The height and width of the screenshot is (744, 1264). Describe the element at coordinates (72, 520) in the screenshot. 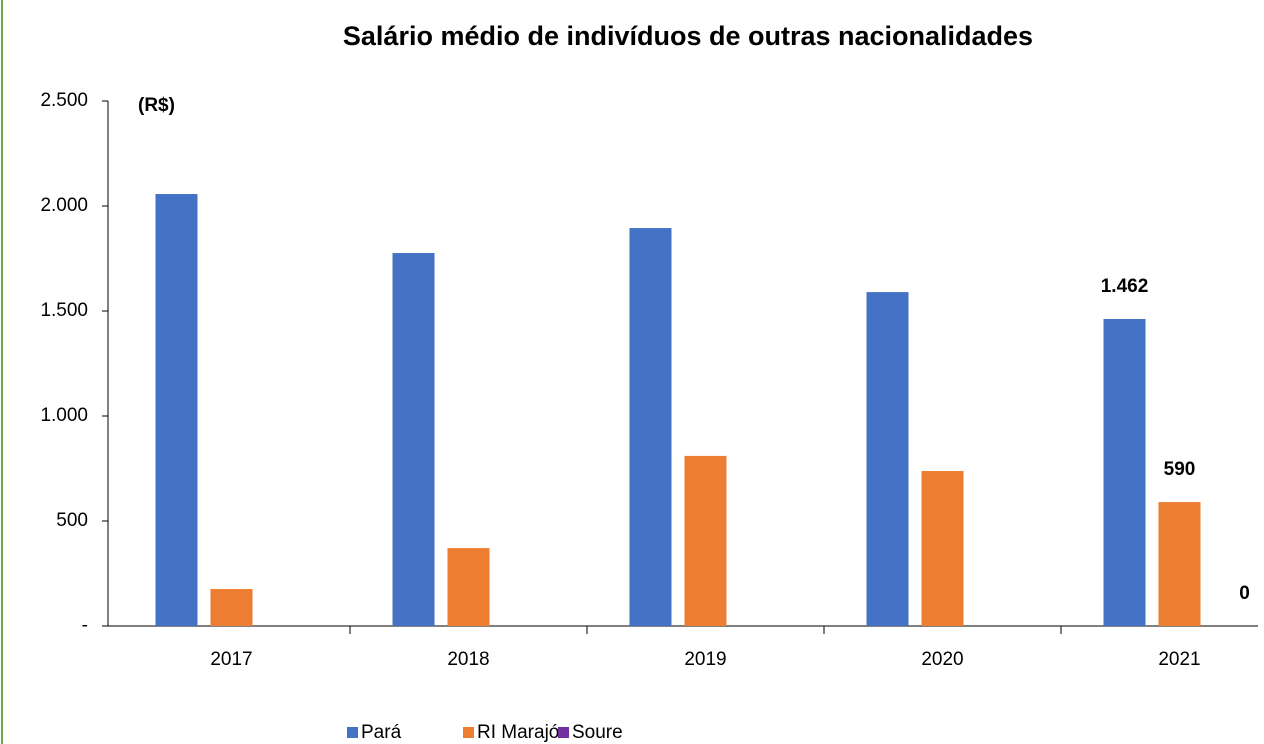

I see `y-tick-label: 500` at that location.